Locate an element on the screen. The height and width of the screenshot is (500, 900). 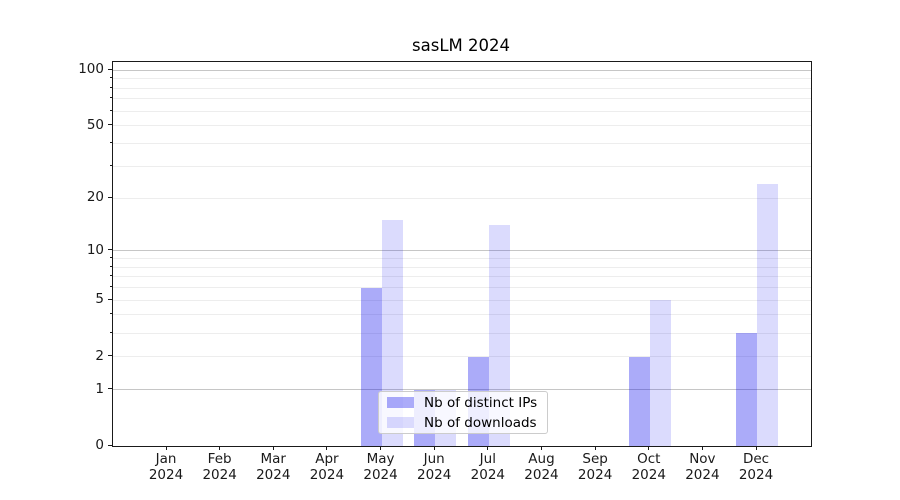
x-tick-label: Feb 2024 is located at coordinates (219, 467).